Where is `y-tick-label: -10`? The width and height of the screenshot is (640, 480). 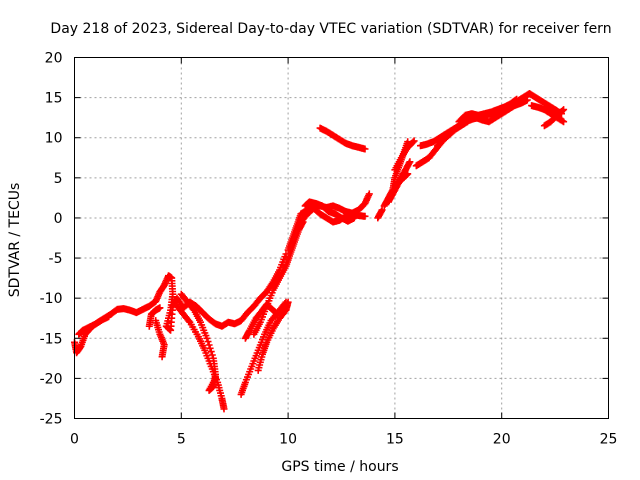 y-tick-label: -10 is located at coordinates (51, 299).